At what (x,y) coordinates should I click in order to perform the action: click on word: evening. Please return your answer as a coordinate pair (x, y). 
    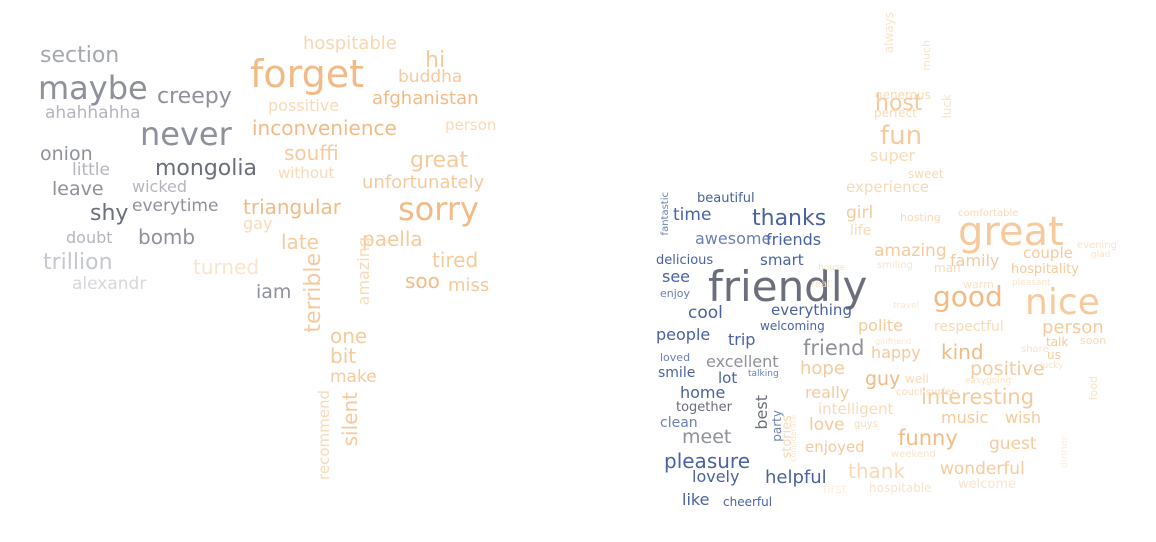
    Looking at the image, I should click on (1097, 245).